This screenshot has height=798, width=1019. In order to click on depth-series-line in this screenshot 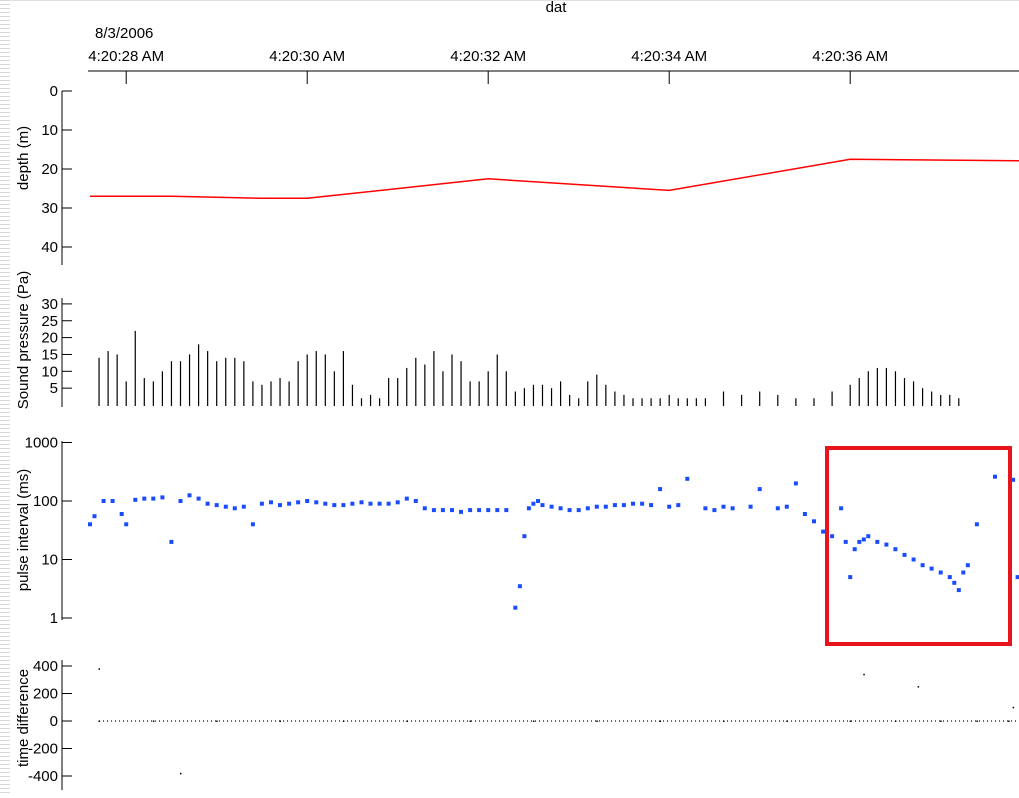, I will do `click(554, 179)`.